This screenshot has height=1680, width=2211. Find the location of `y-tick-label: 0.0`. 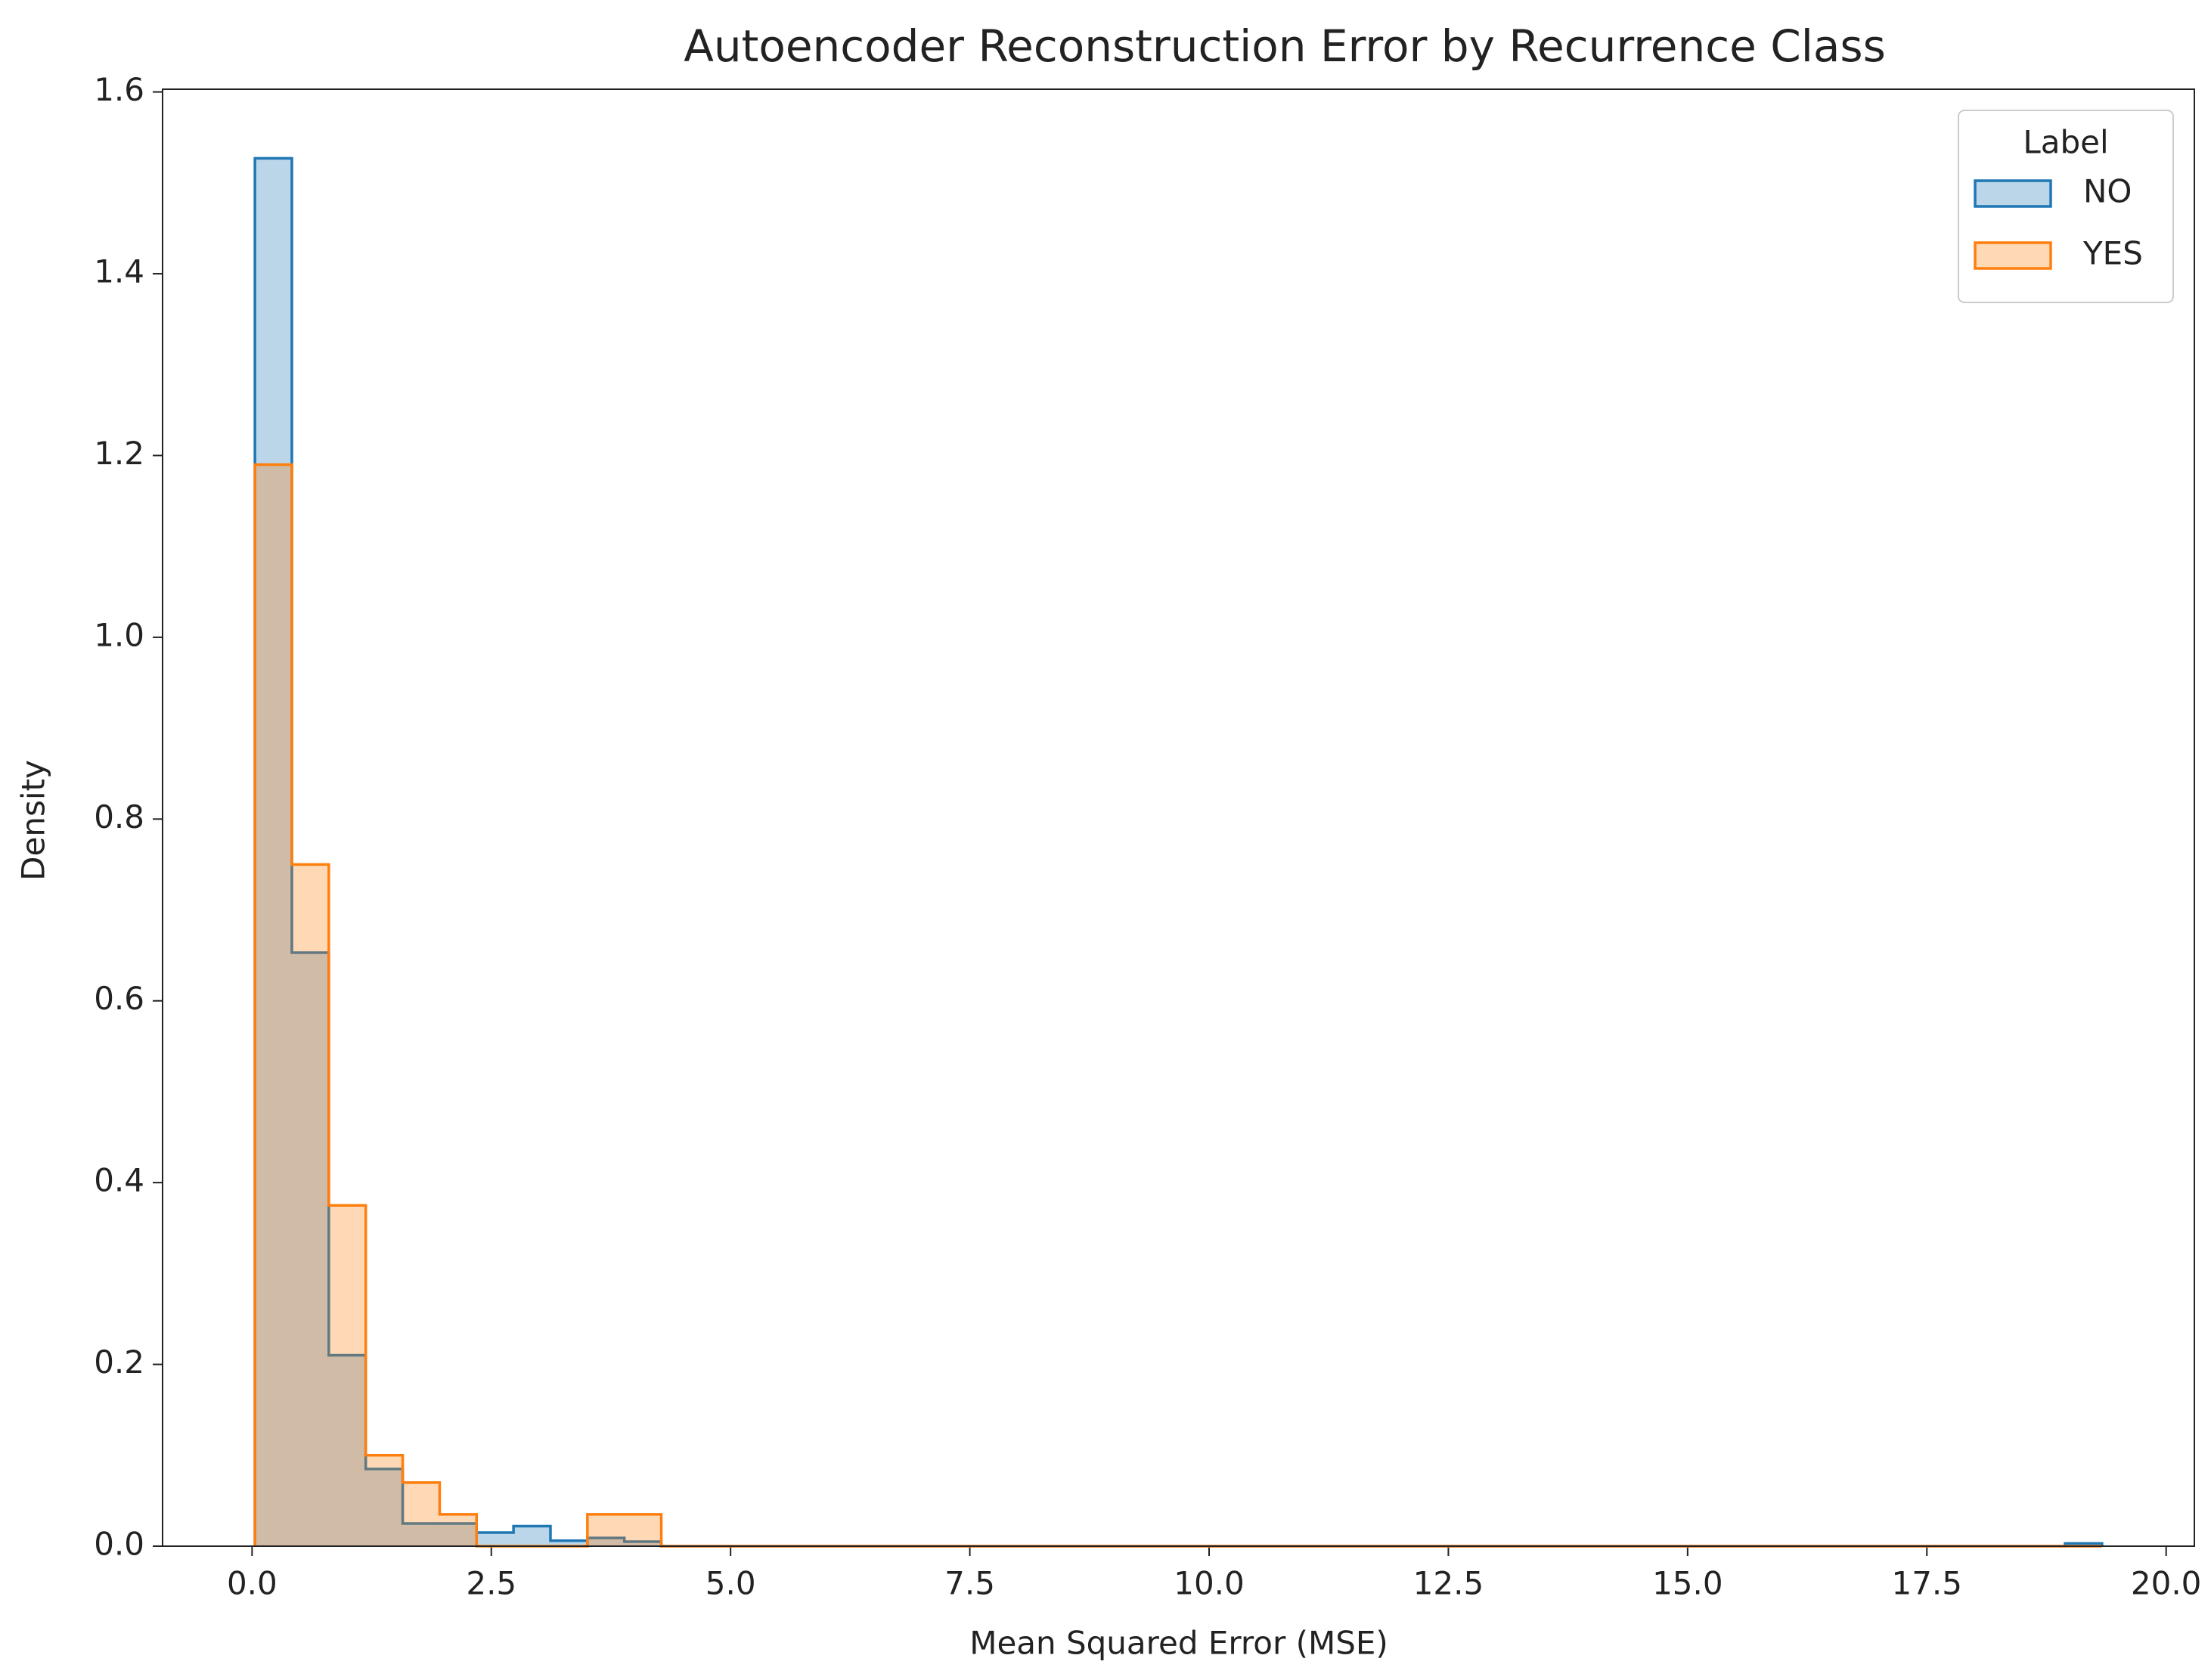

y-tick-label: 0.0 is located at coordinates (119, 1544).